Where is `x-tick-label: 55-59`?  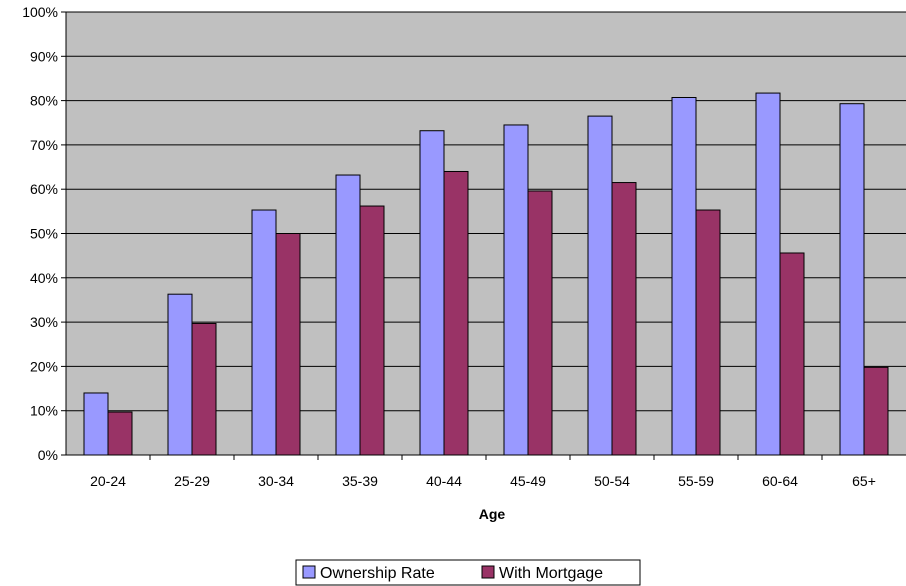 x-tick-label: 55-59 is located at coordinates (696, 481).